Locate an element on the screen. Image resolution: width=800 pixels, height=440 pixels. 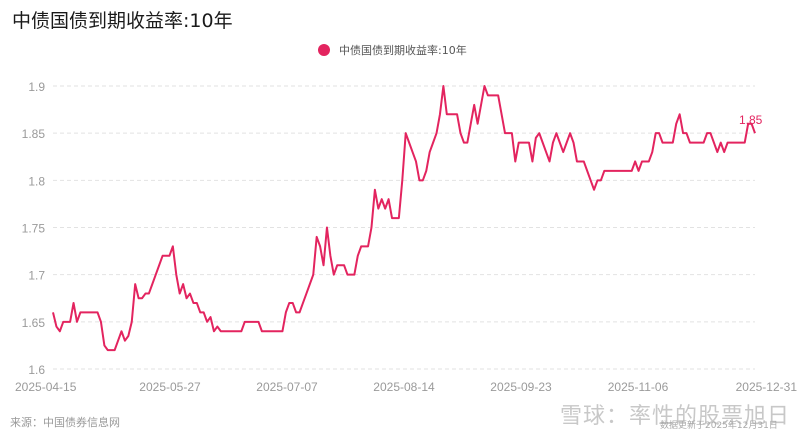
y-tick-label: 1.6 is located at coordinates (36, 370).